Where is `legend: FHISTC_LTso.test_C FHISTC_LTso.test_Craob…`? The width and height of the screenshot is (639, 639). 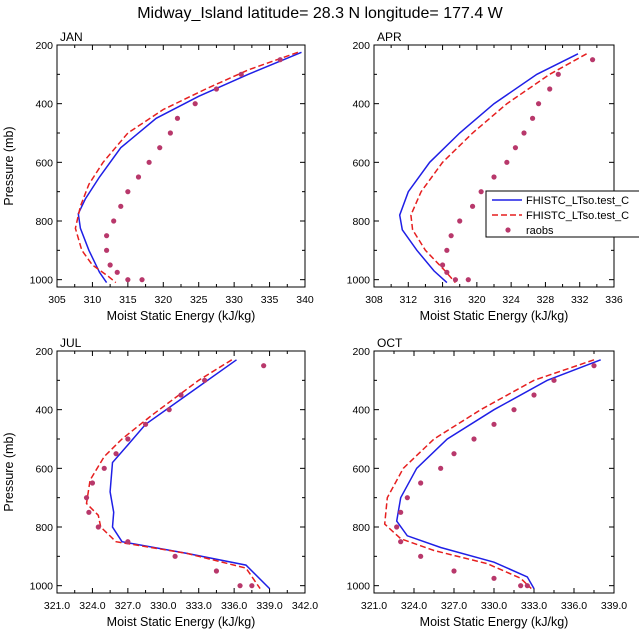
legend: FHISTC_LTso.test_C FHISTC_LTso.test_Craob… is located at coordinates (562, 214).